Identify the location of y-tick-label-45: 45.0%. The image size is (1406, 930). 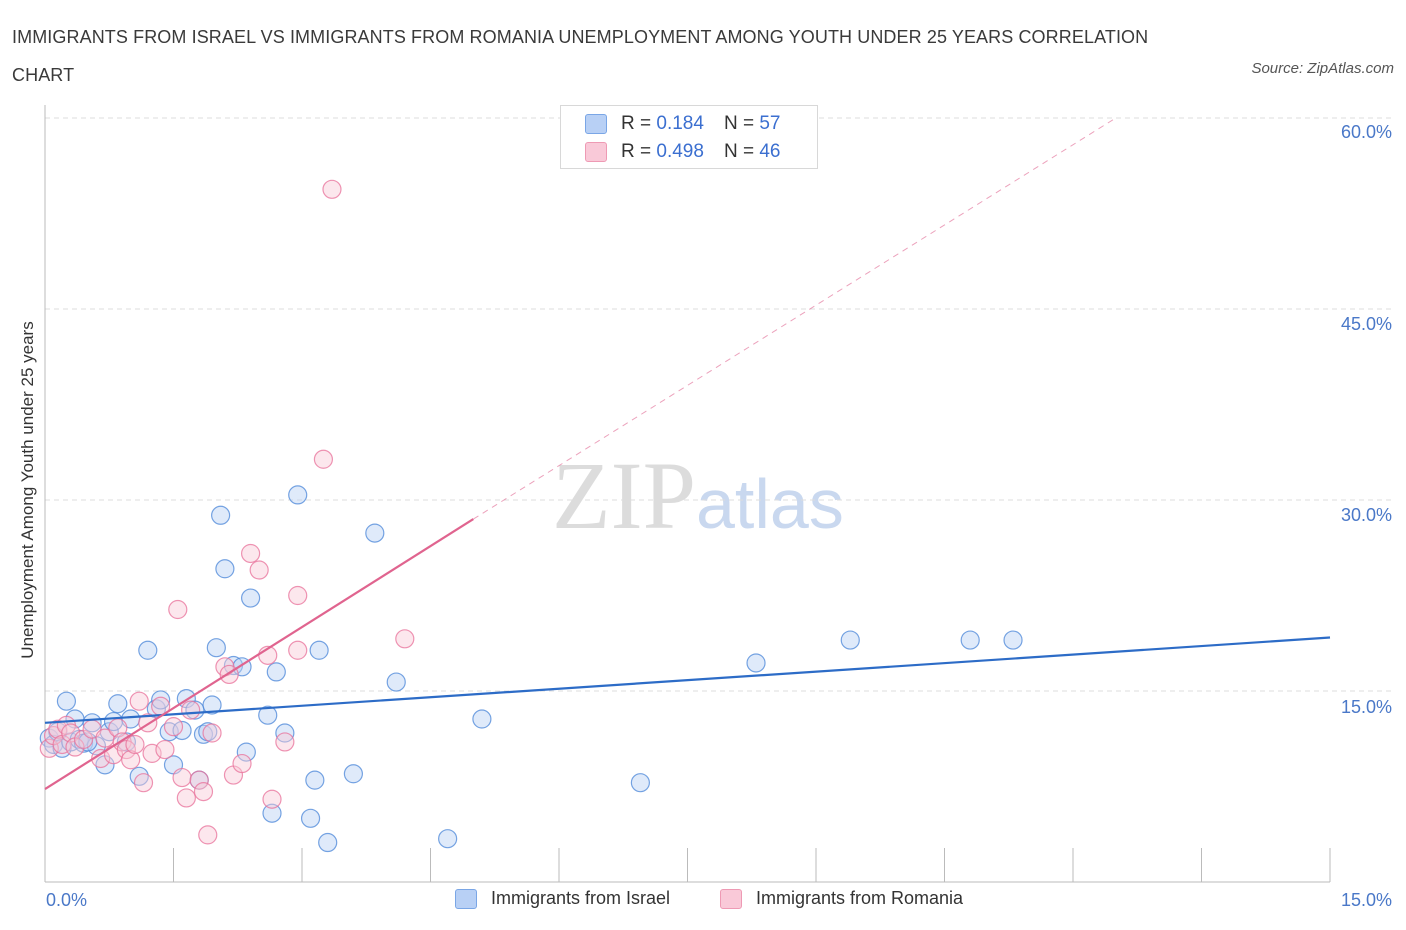
(1366, 324).